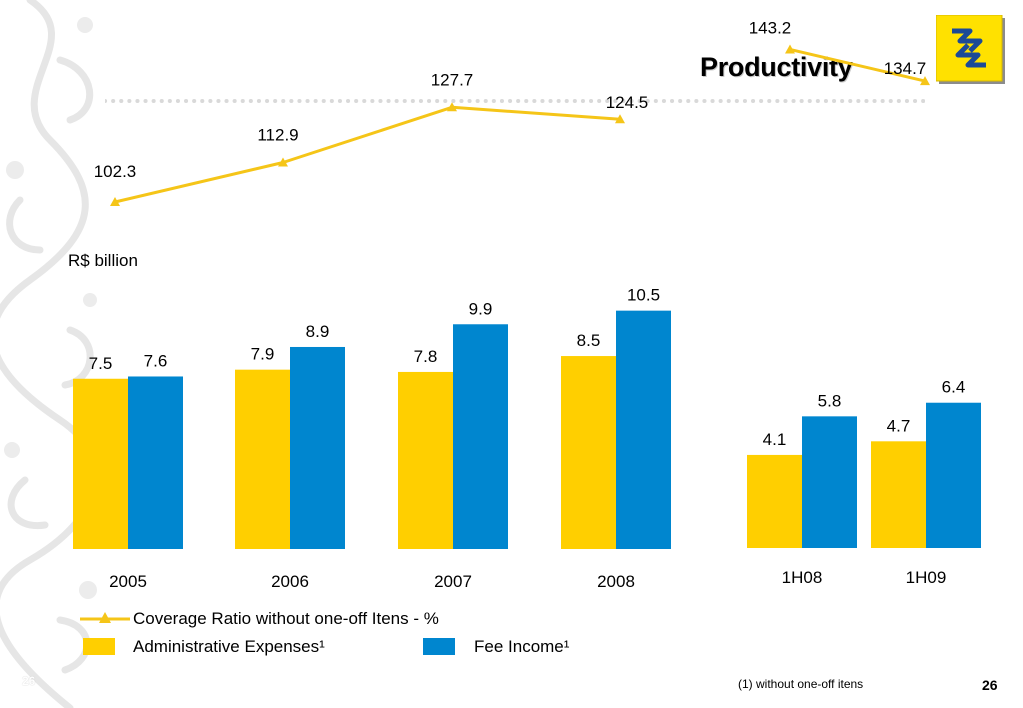 This screenshot has width=1023, height=708. I want to click on annual-data-label: 8.9, so click(318, 331).